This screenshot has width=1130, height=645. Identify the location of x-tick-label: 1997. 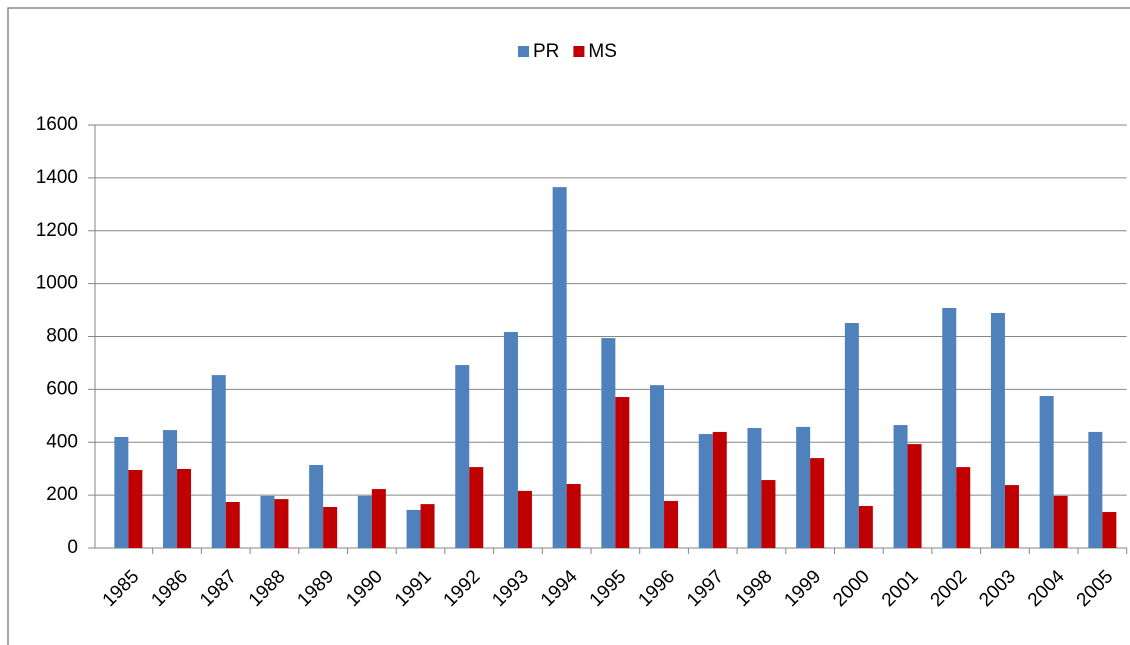
(705, 588).